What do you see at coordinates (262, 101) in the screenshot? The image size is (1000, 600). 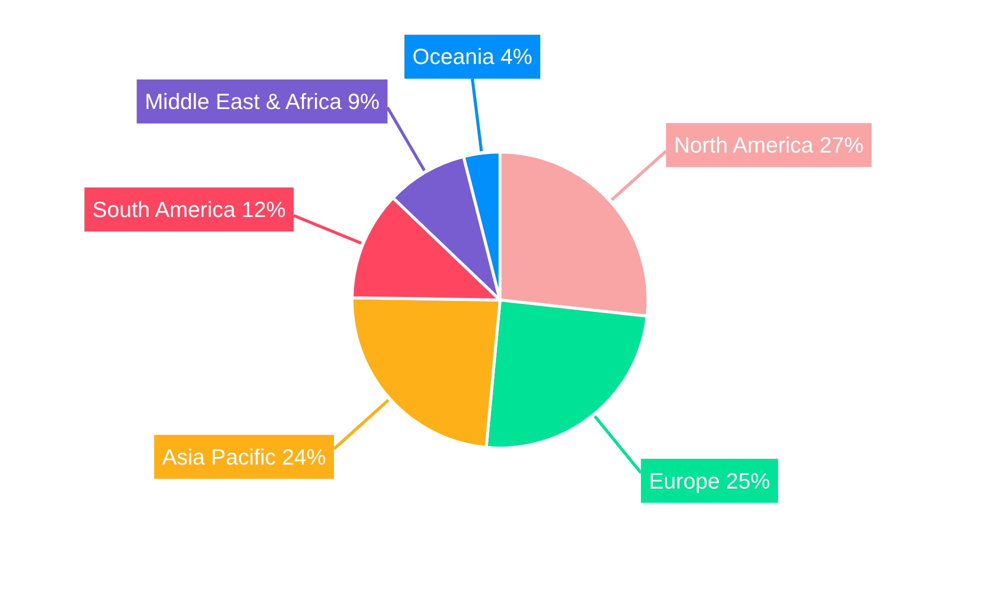 I see `slice-label: Middle East & Africa 9%` at bounding box center [262, 101].